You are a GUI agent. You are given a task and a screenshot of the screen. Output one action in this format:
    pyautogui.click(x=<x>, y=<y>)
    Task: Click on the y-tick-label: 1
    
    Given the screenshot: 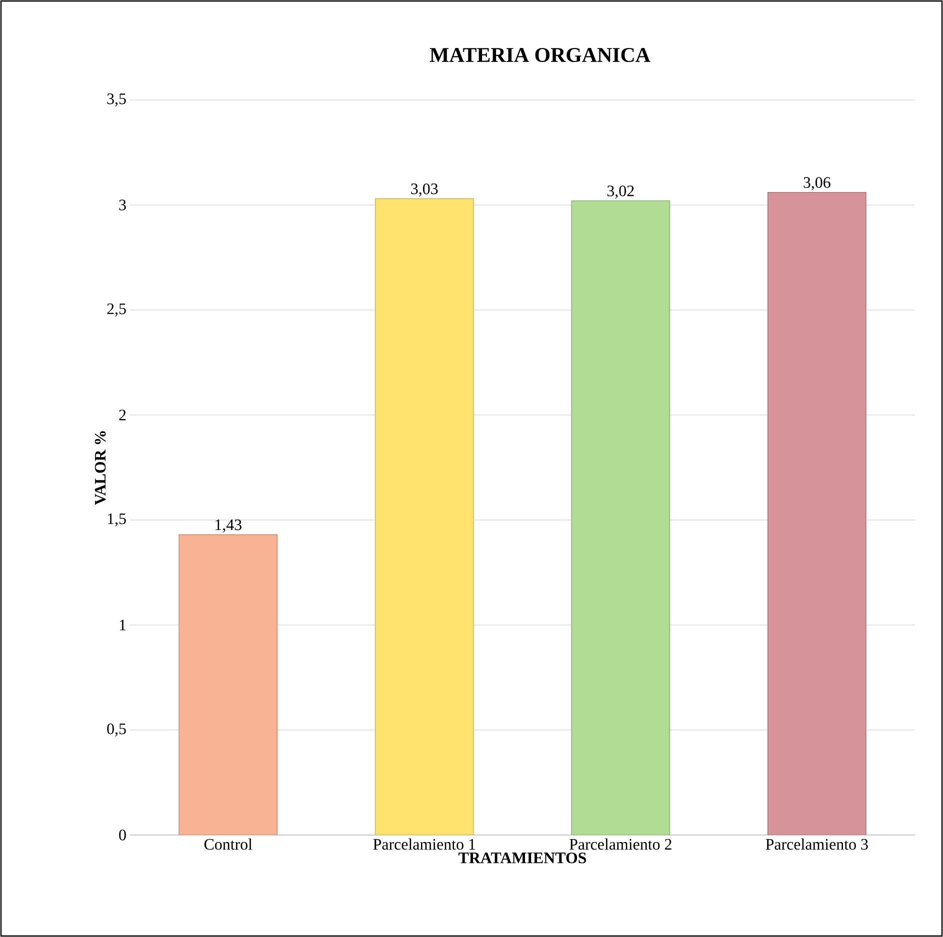 What is the action you would take?
    pyautogui.click(x=123, y=625)
    